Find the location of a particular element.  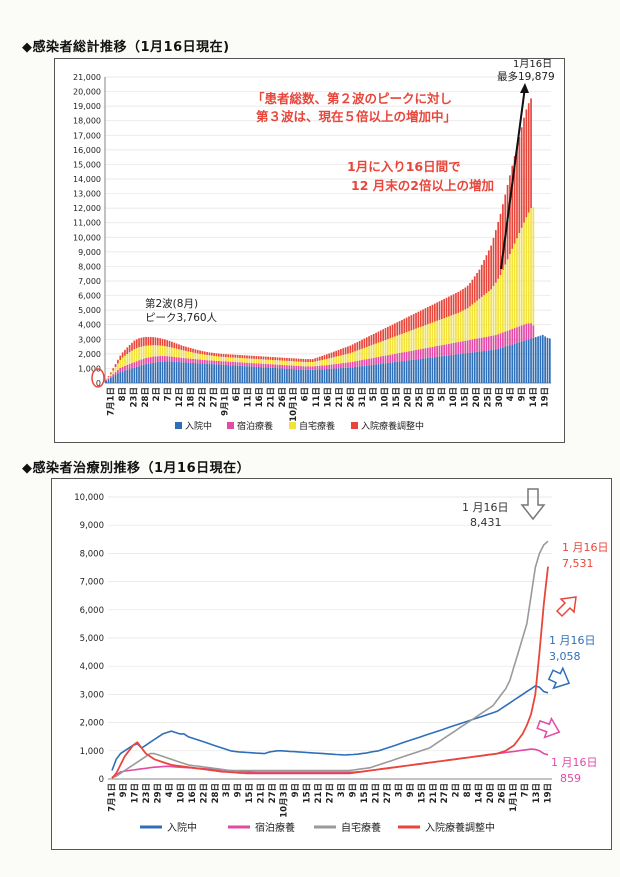

legend-label: 自宅療養 is located at coordinates (361, 827).